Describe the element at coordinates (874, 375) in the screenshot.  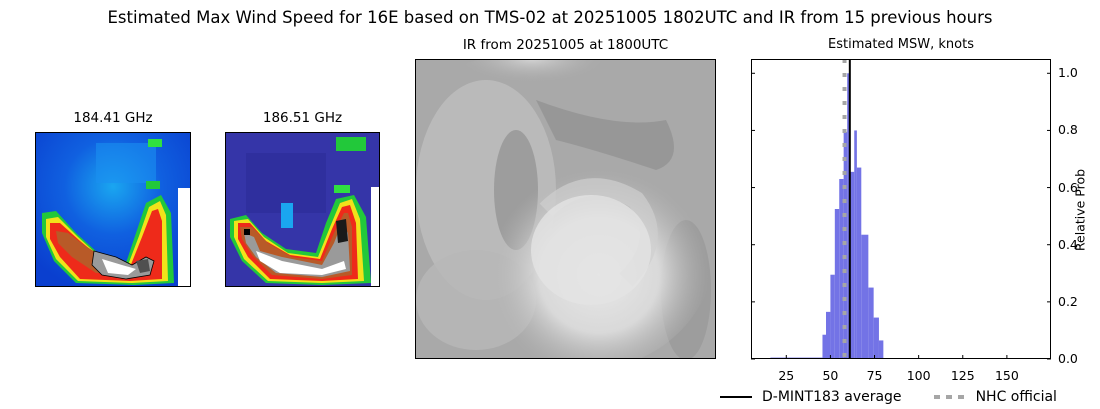
I see `x-tick-label: 75` at that location.